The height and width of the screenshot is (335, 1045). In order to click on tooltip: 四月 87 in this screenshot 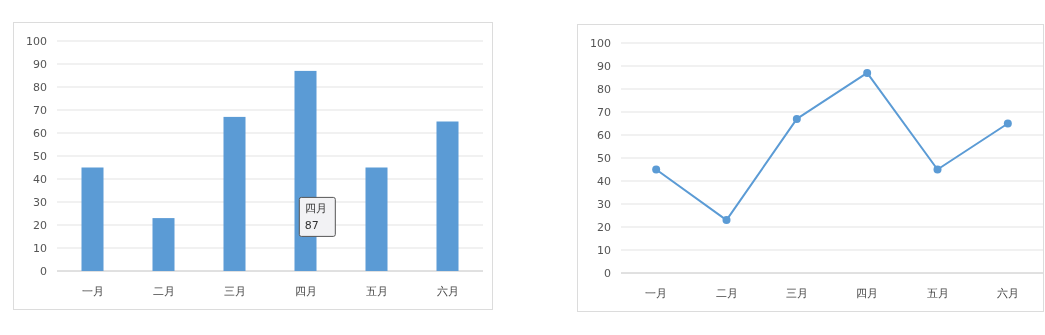, I will do `click(317, 216)`.